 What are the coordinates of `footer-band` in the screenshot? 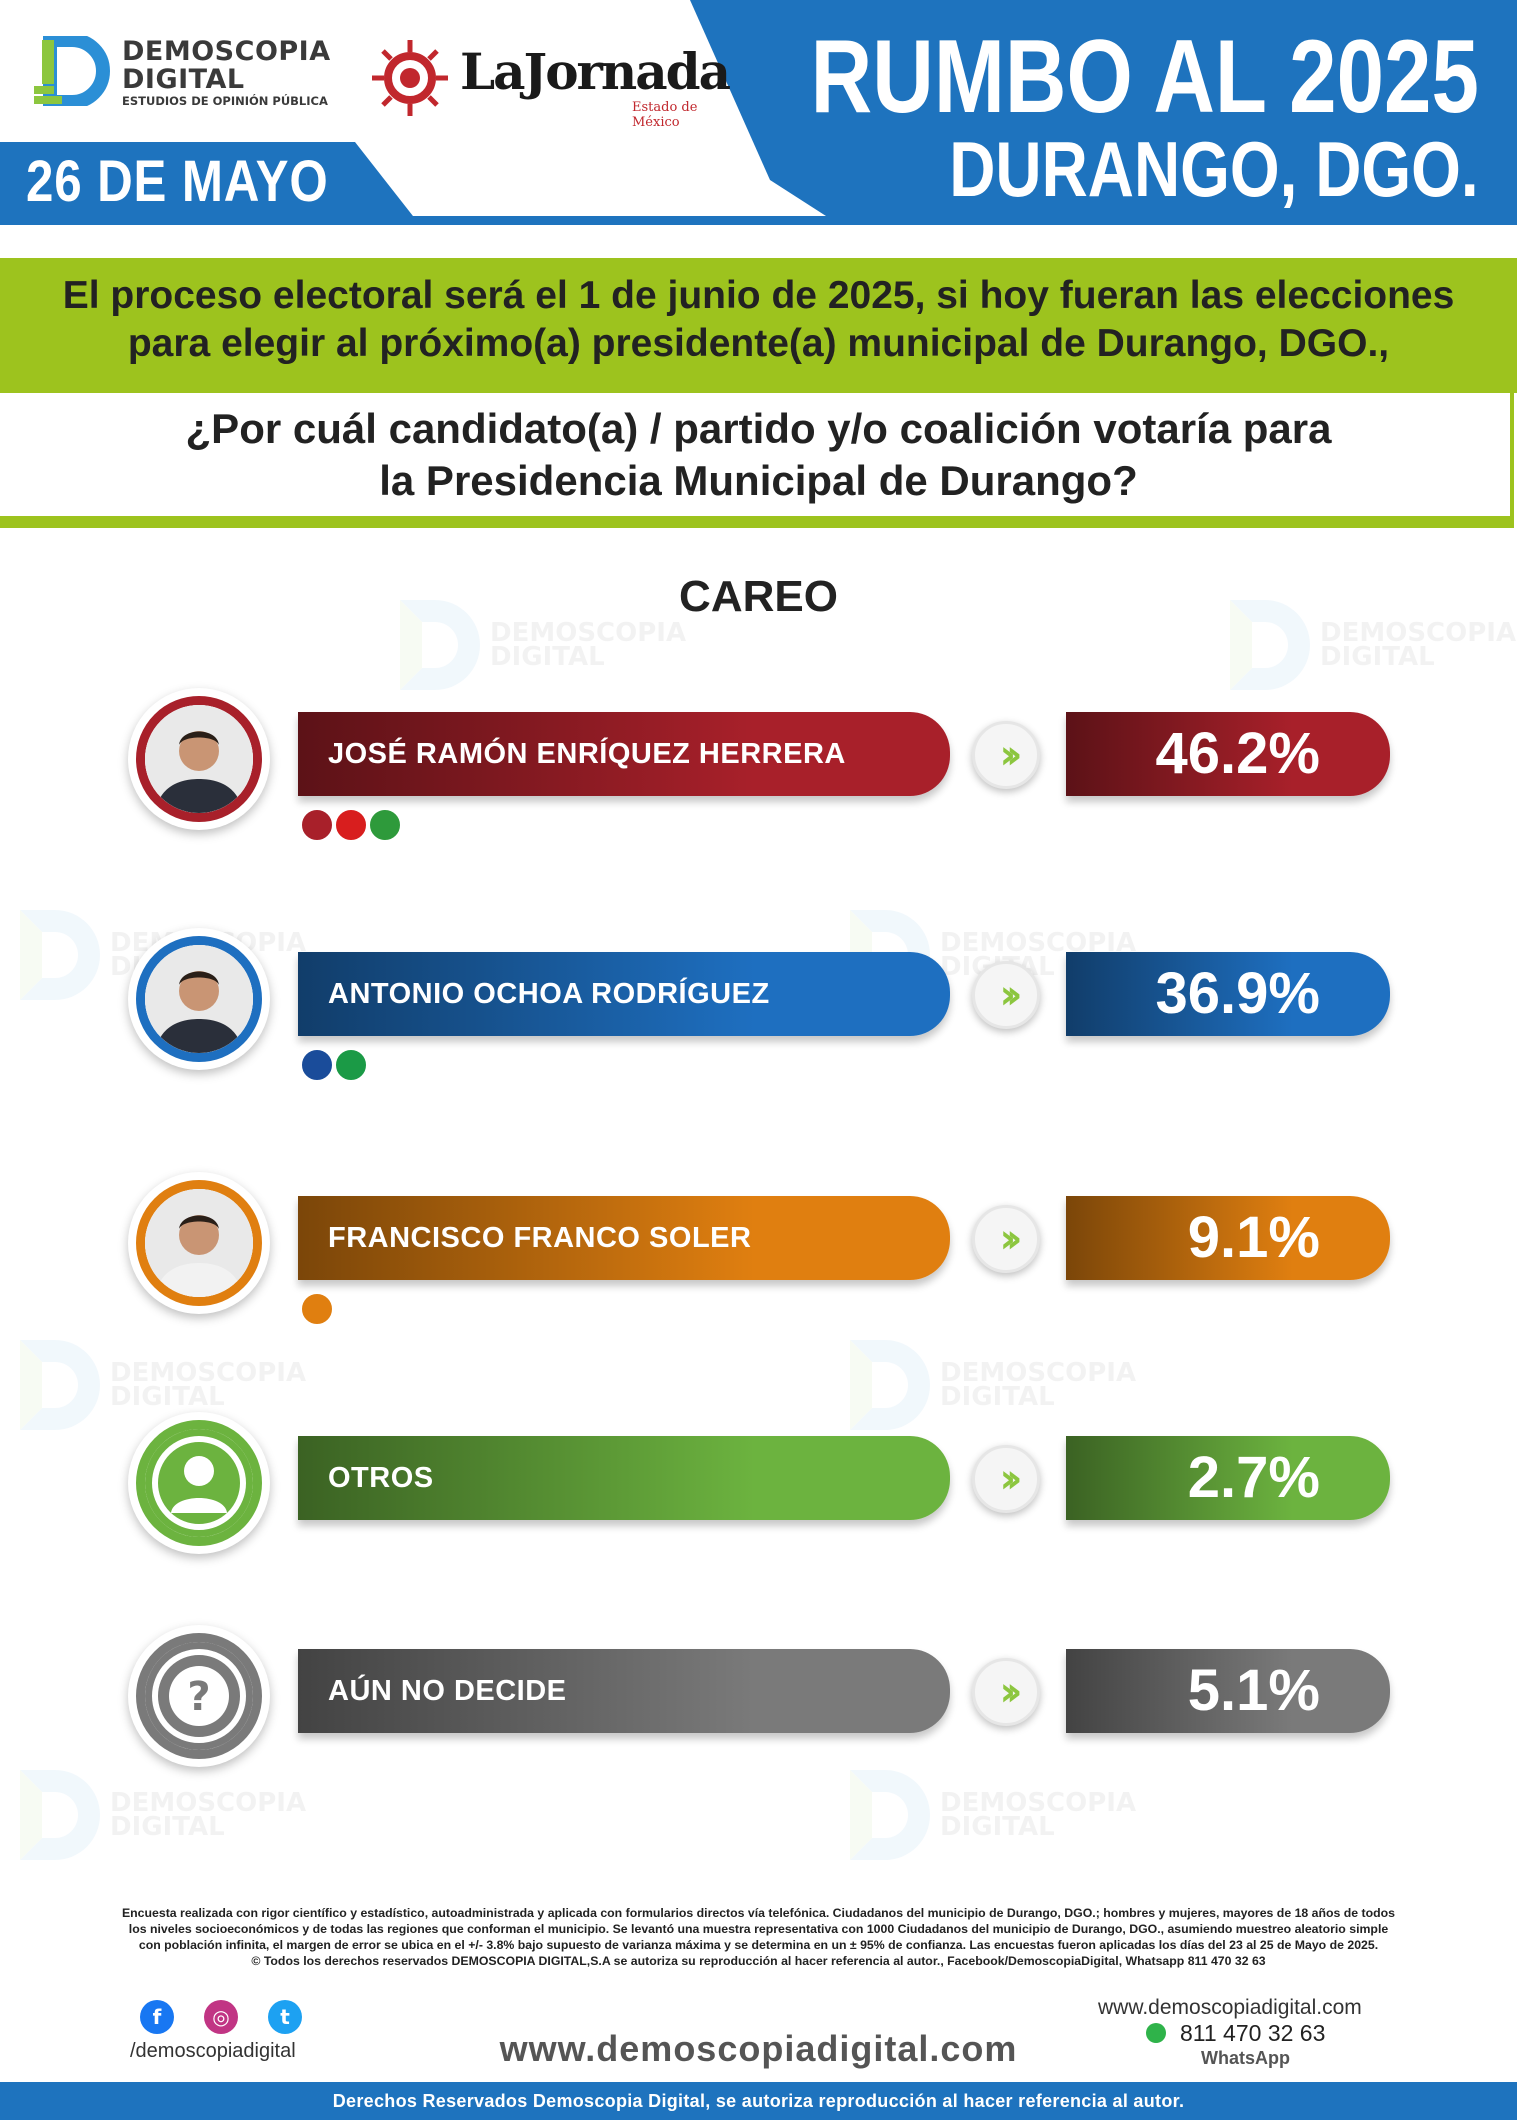 It's located at (758, 2101).